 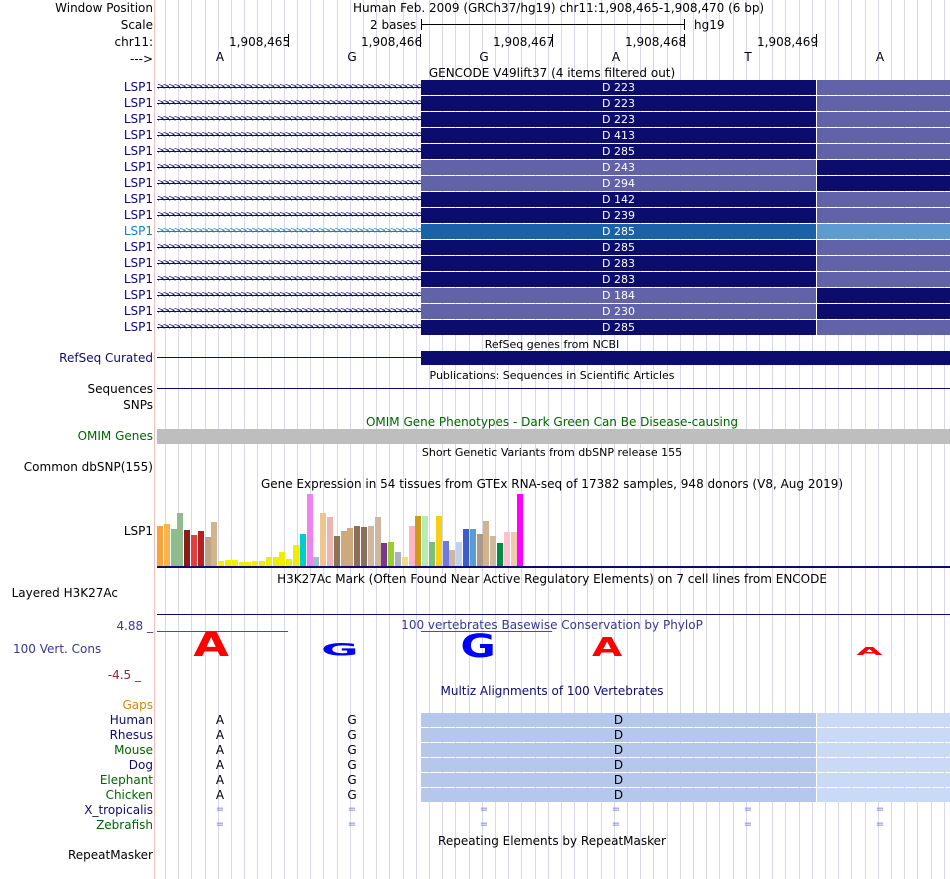 I want to click on multiz-species-label: X_tropicalis, so click(x=118, y=810).